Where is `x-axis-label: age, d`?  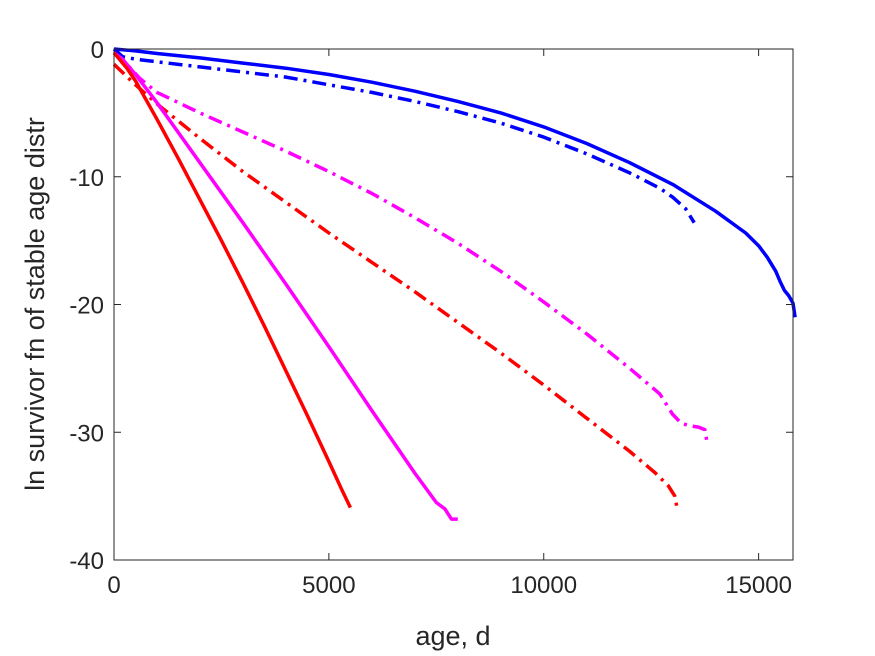
x-axis-label: age, d is located at coordinates (452, 636).